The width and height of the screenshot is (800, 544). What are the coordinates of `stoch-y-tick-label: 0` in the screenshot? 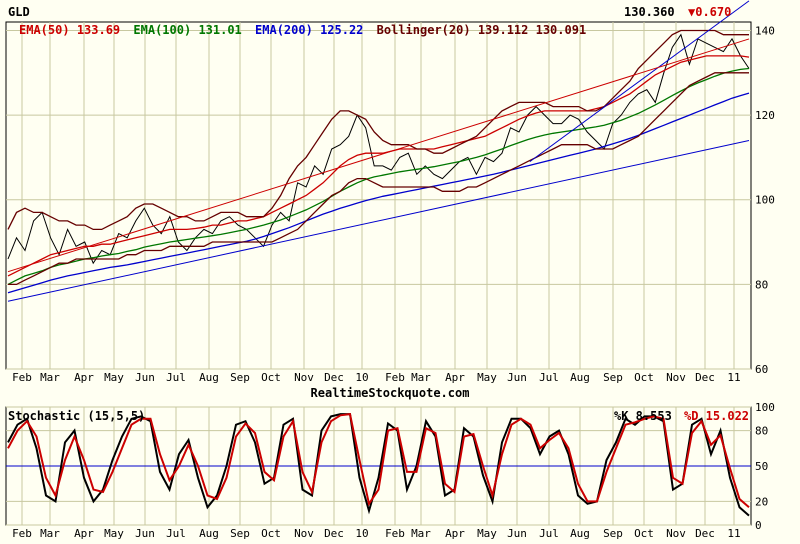 It's located at (758, 525).